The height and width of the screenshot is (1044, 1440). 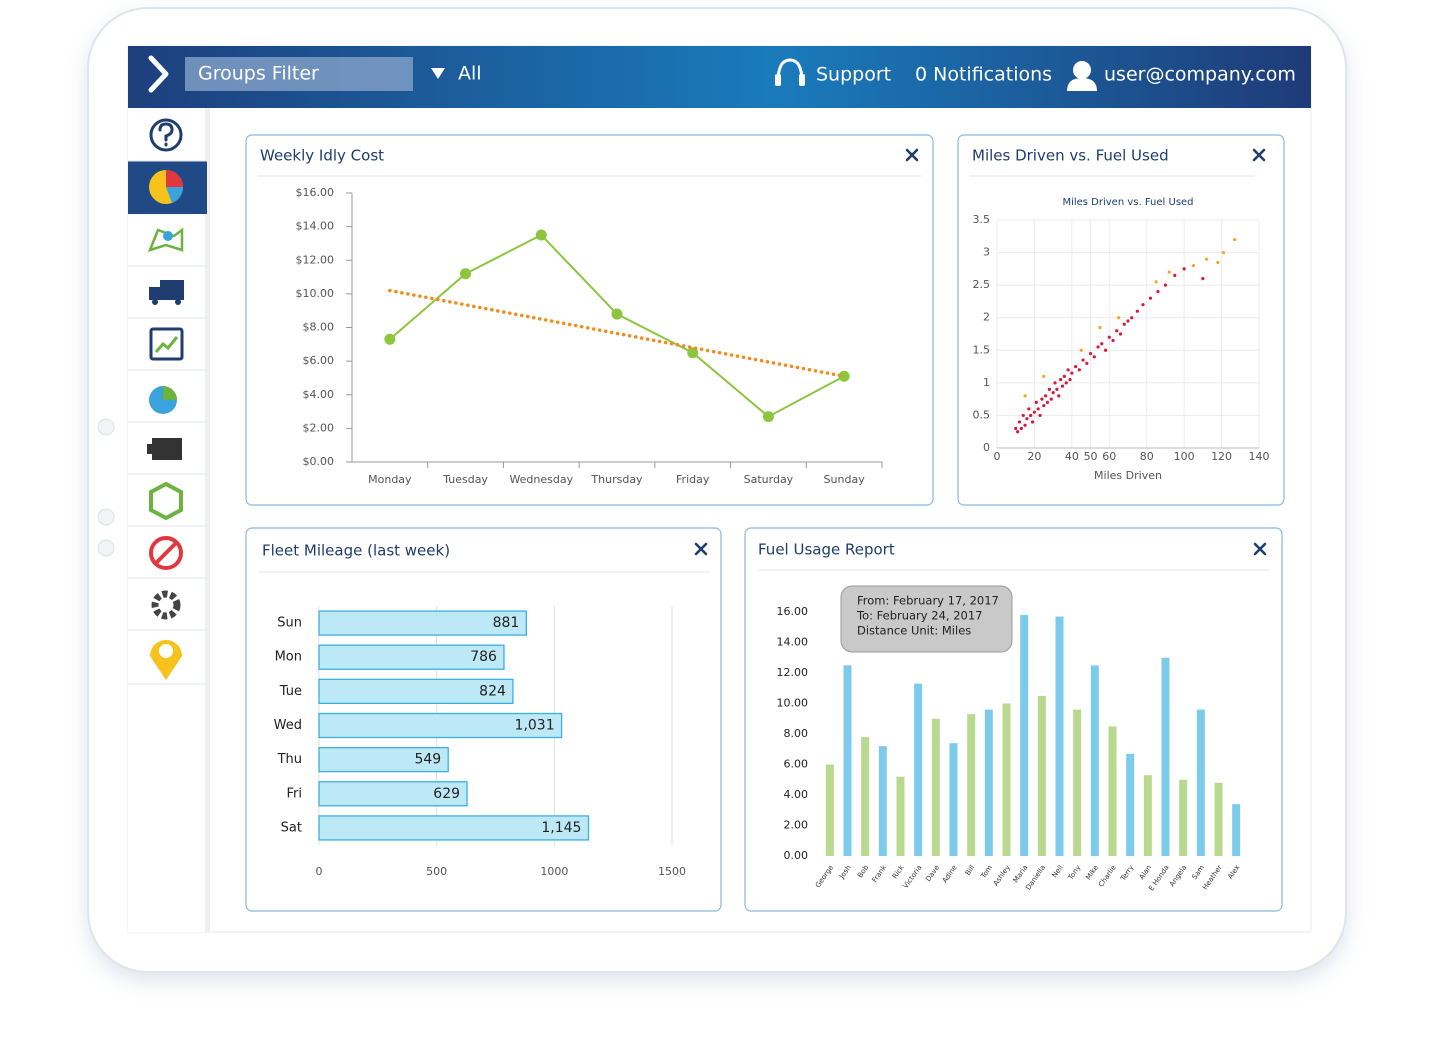 What do you see at coordinates (470, 74) in the screenshot?
I see `group-select: All` at bounding box center [470, 74].